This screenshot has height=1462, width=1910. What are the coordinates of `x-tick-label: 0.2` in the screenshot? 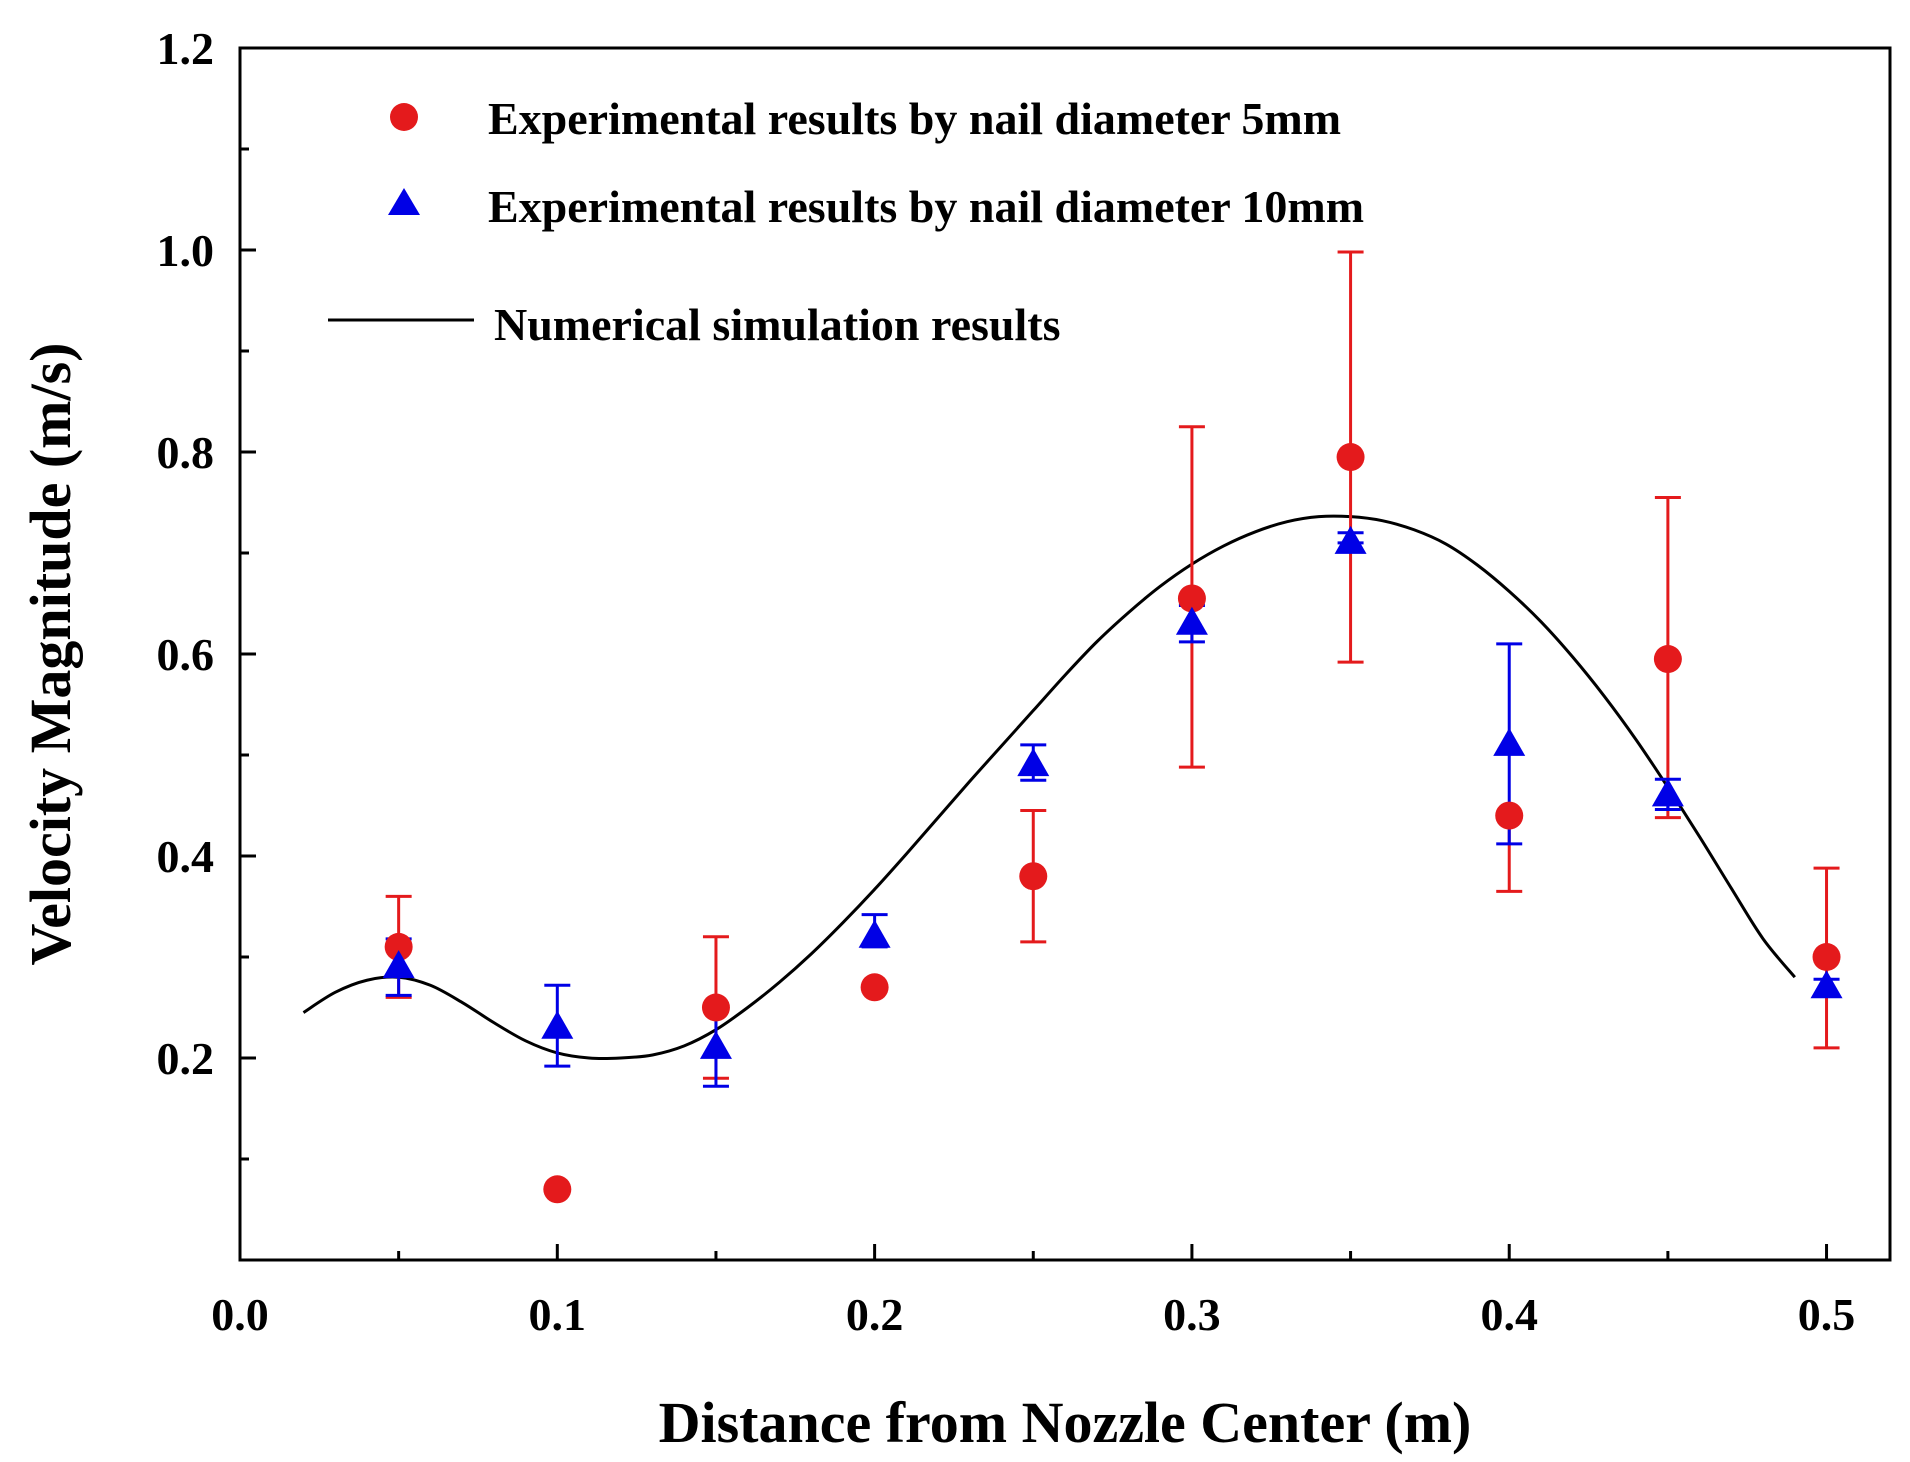 It's located at (875, 1314).